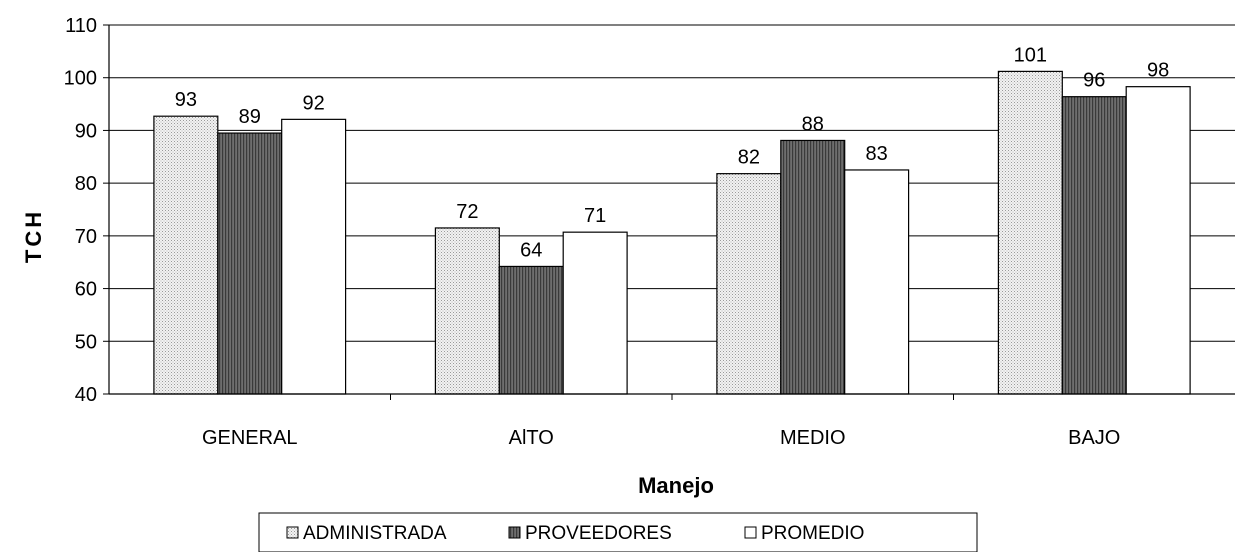 This screenshot has height=552, width=1235. I want to click on data-label: 96, so click(1094, 81).